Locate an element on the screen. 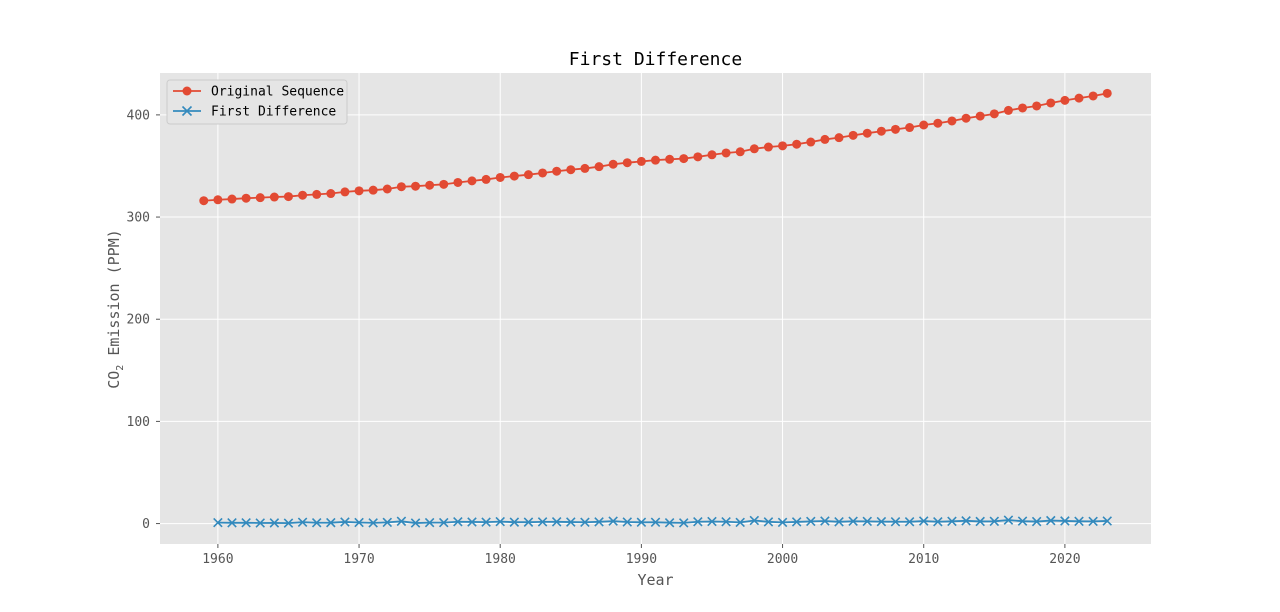 Image resolution: width=1280 pixels, height=612 pixels. legend-marker-original is located at coordinates (187, 91).